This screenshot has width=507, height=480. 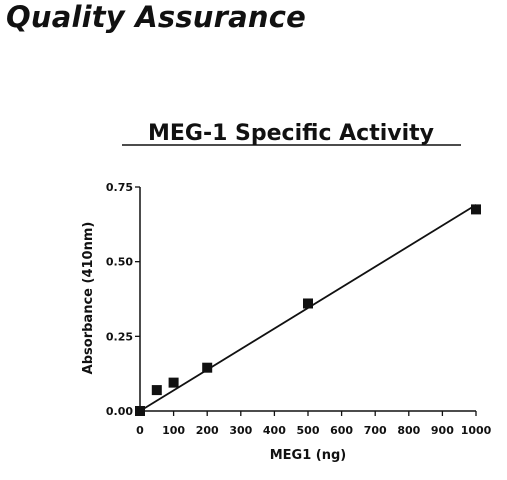 What do you see at coordinates (375, 430) in the screenshot?
I see `x-tick-label: 700` at bounding box center [375, 430].